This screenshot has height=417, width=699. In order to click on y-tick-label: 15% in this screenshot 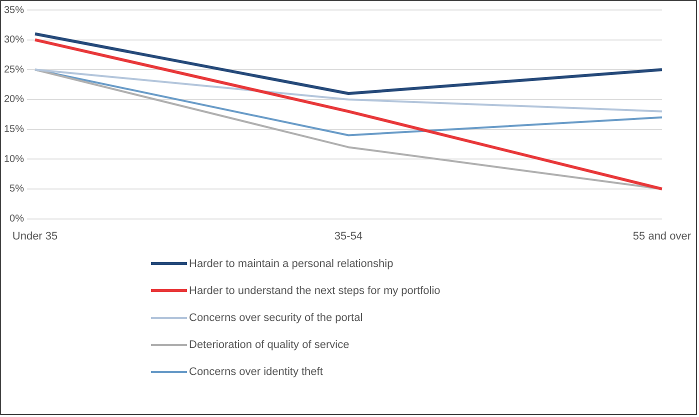, I will do `click(14, 130)`.